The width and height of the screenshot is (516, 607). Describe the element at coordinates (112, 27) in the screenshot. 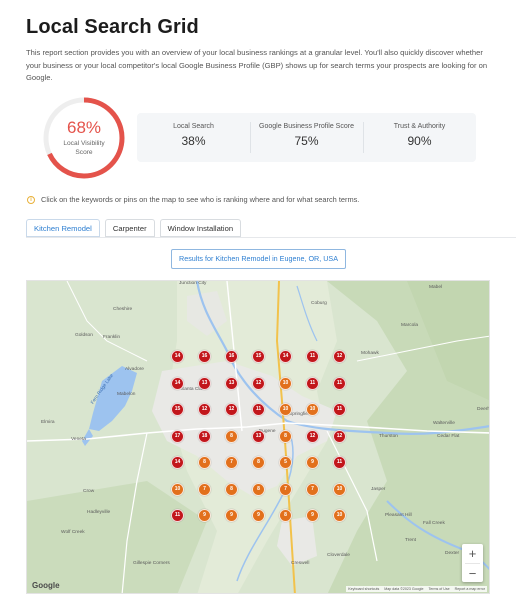

I see `page-title: Local Search Grid` at that location.